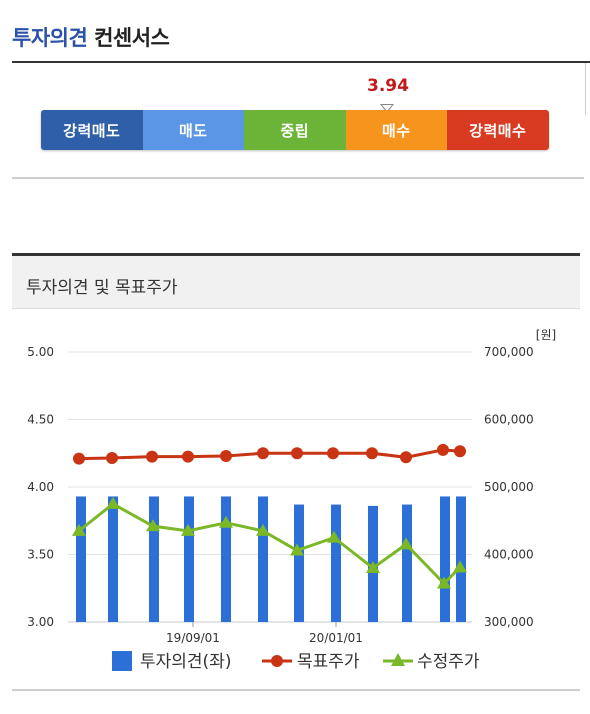  What do you see at coordinates (509, 420) in the screenshot?
I see `y-right-tick-label: 600,000` at bounding box center [509, 420].